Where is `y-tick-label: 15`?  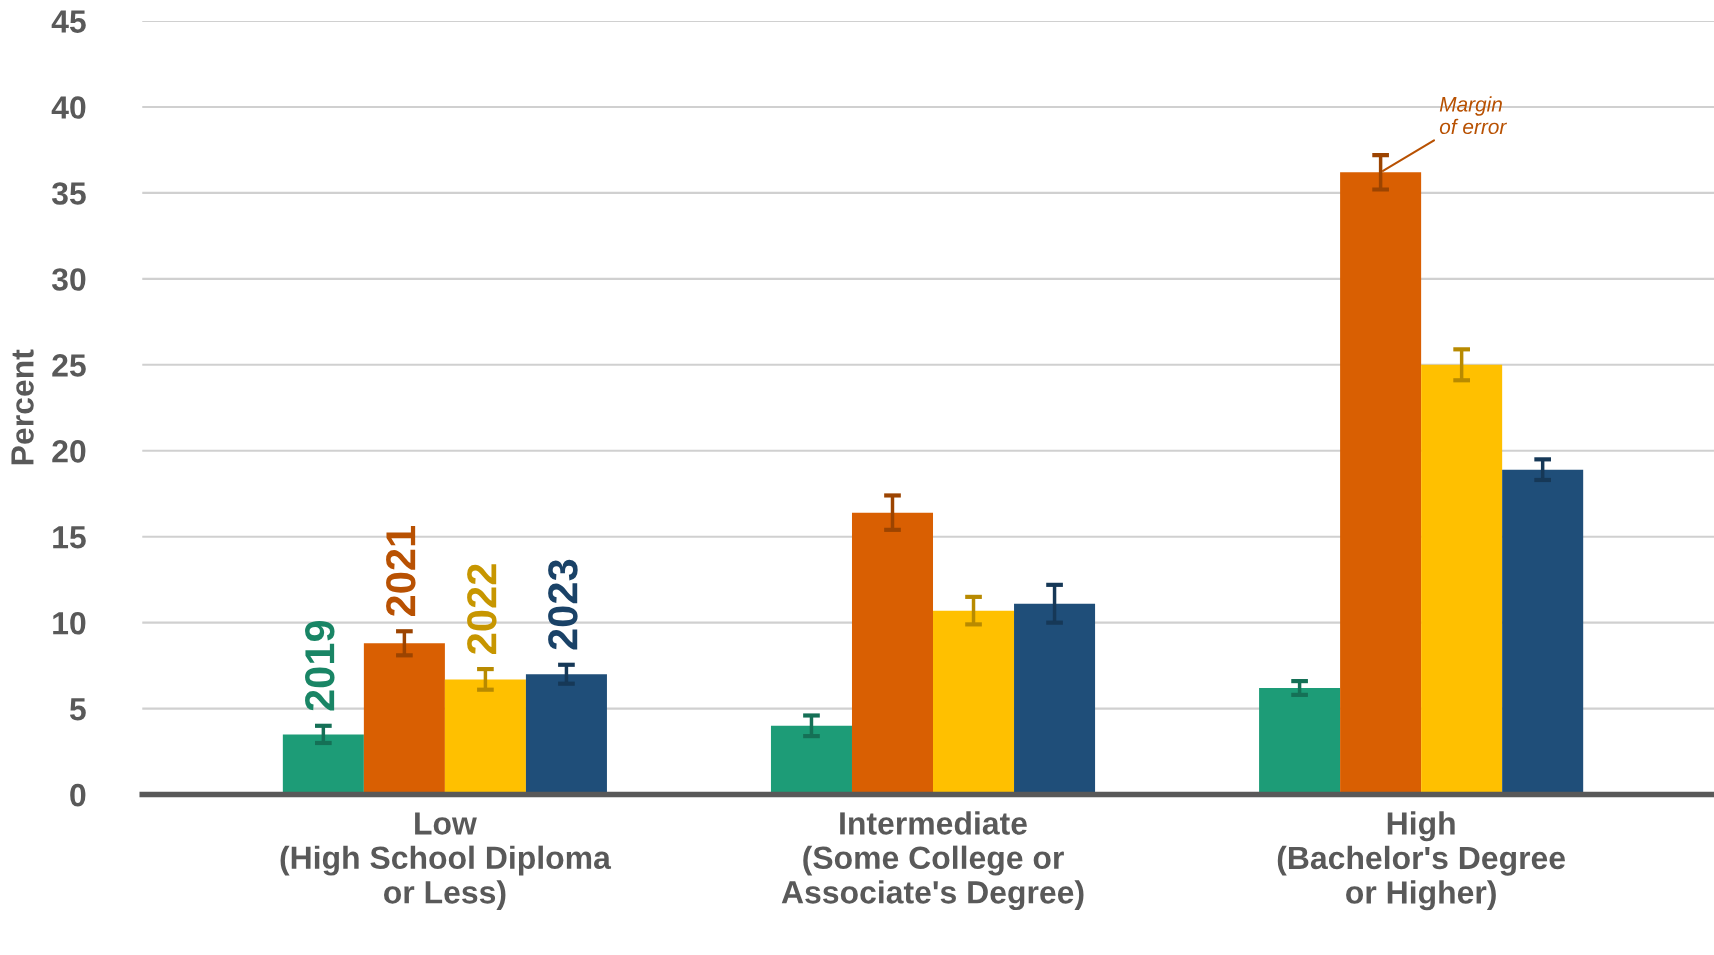
y-tick-label: 15 is located at coordinates (69, 537).